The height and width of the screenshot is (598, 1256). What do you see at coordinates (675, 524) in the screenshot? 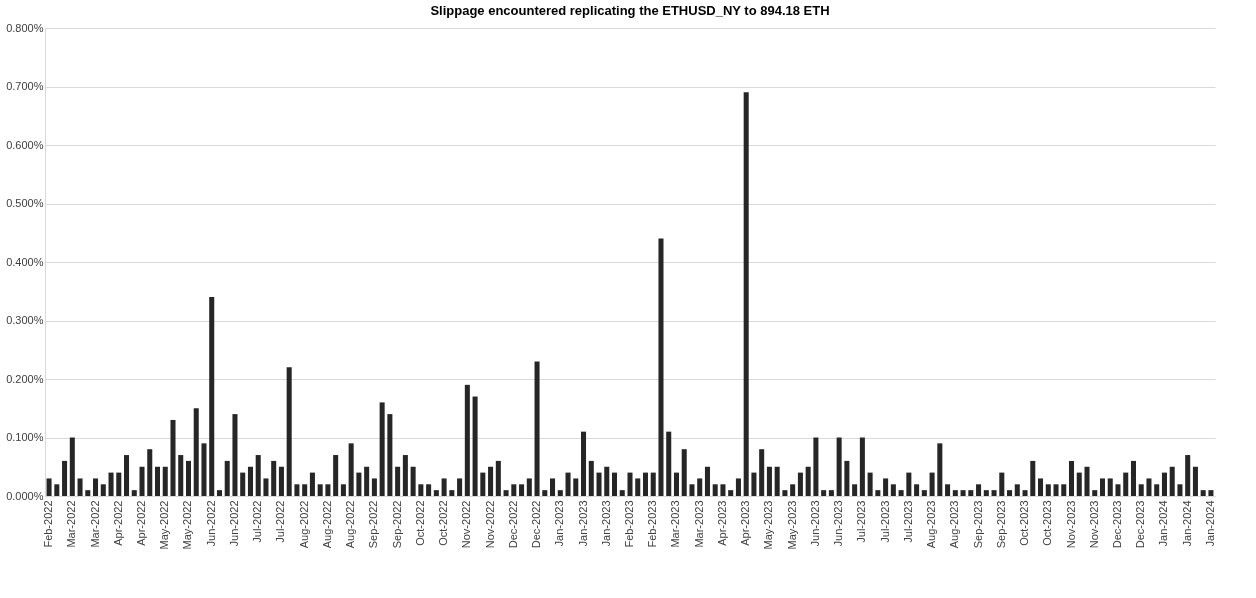
I see `x-tick-label: Mar-2023` at bounding box center [675, 524].